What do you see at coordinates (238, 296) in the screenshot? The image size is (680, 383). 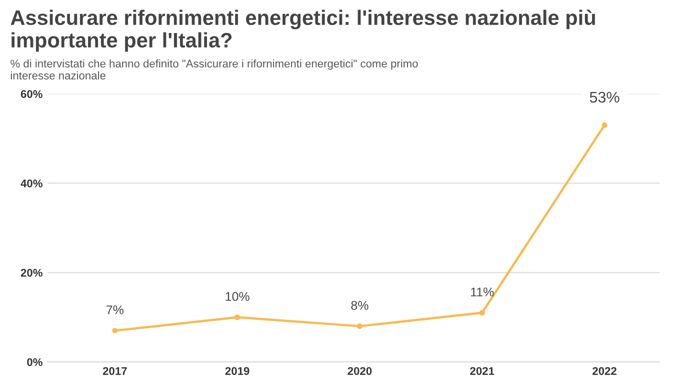 I see `data-label: 10%` at bounding box center [238, 296].